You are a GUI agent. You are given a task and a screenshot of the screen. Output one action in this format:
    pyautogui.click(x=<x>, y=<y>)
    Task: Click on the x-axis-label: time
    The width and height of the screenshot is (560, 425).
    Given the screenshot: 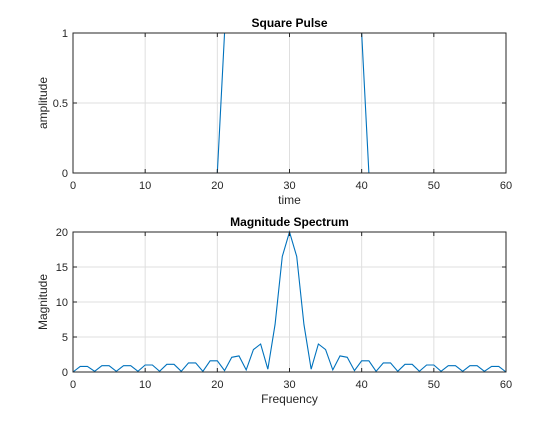 What is the action you would take?
    pyautogui.click(x=289, y=200)
    